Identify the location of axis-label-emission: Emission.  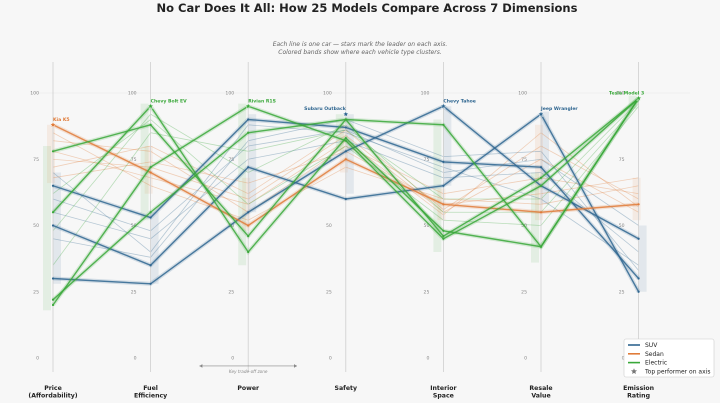
(638, 388).